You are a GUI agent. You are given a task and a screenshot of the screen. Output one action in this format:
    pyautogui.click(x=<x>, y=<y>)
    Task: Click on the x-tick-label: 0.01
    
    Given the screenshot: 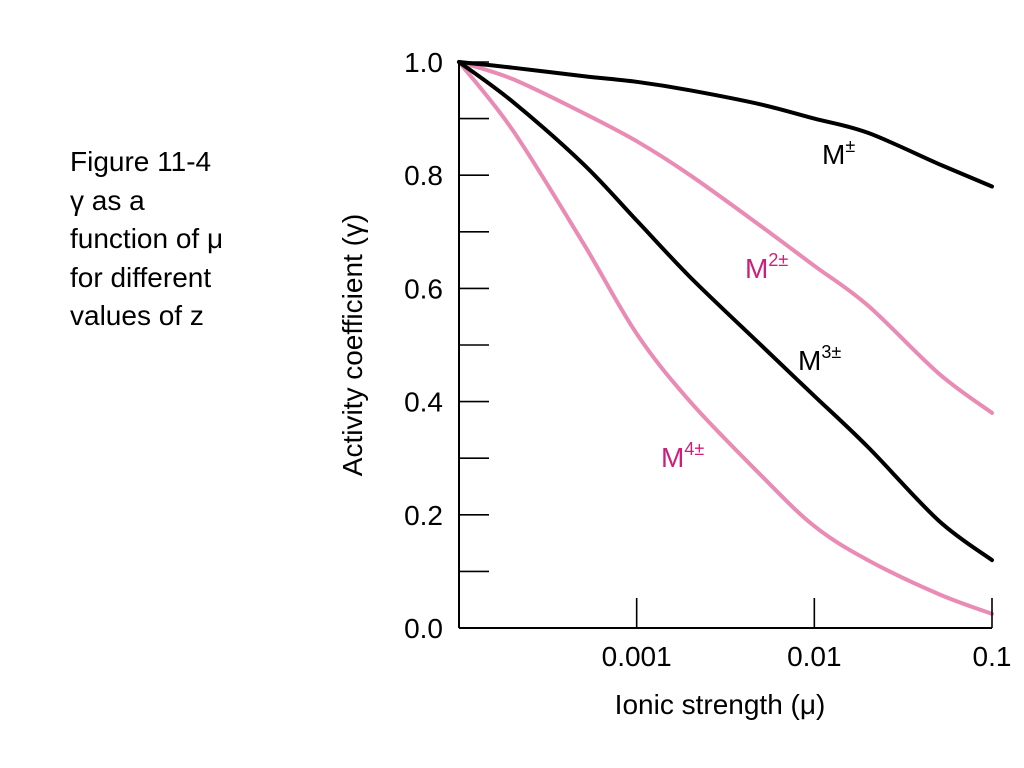 What is the action you would take?
    pyautogui.click(x=814, y=656)
    